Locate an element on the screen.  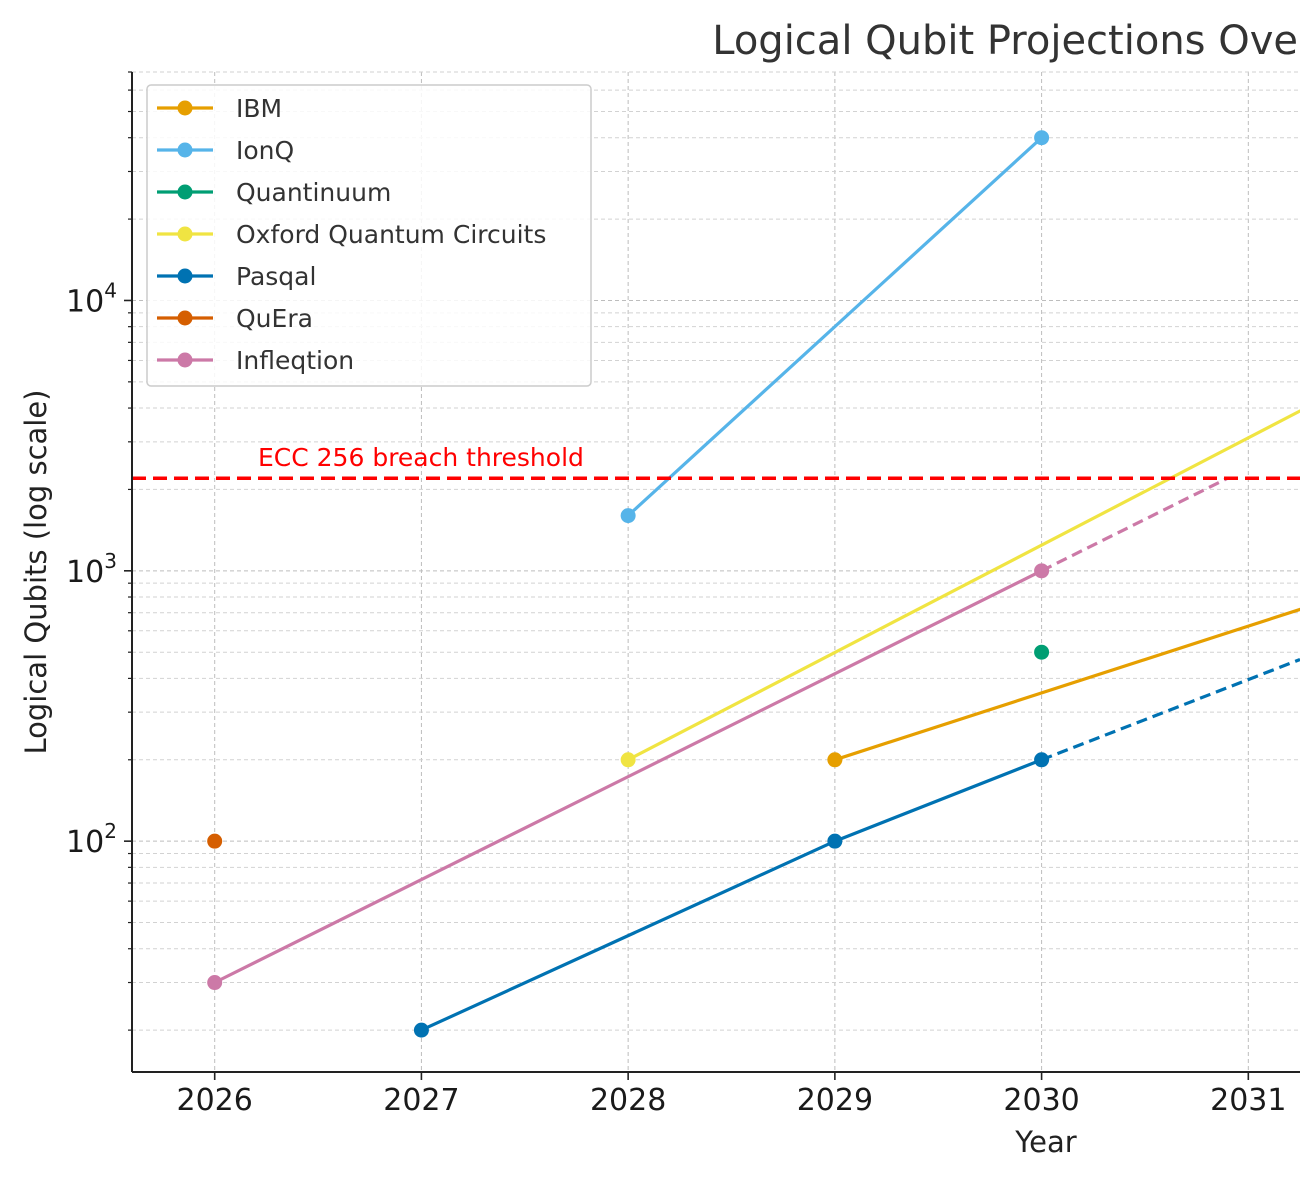
y-tick-label: 10⁴ is located at coordinates (91, 298).